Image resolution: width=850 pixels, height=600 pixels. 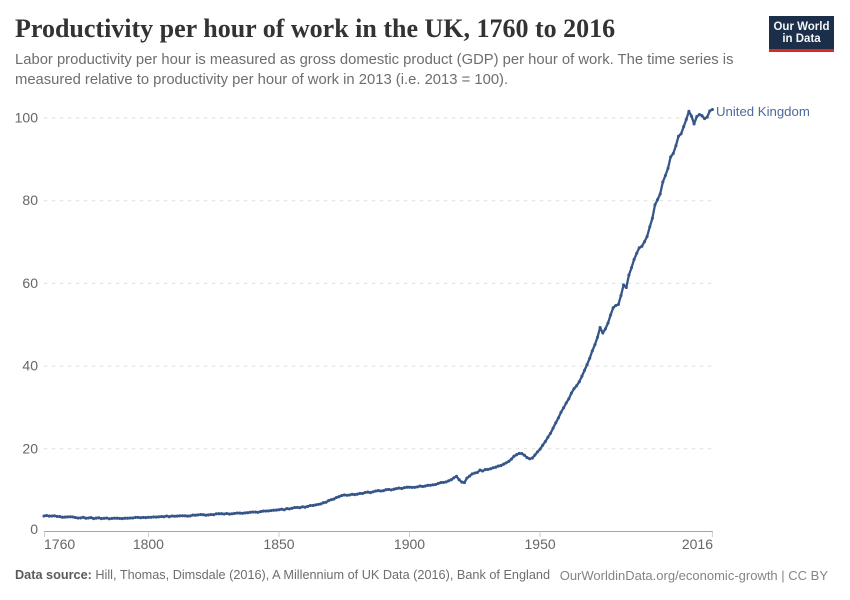 What do you see at coordinates (34, 529) in the screenshot?
I see `svg-text: 0` at bounding box center [34, 529].